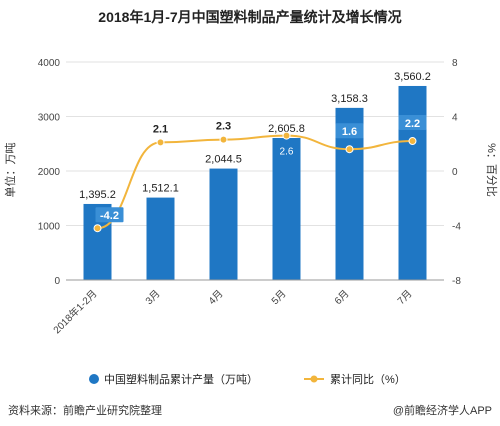 The image size is (500, 426). Describe the element at coordinates (442, 410) in the screenshot. I see `brand-note: @前瞻经济学人APP` at that location.